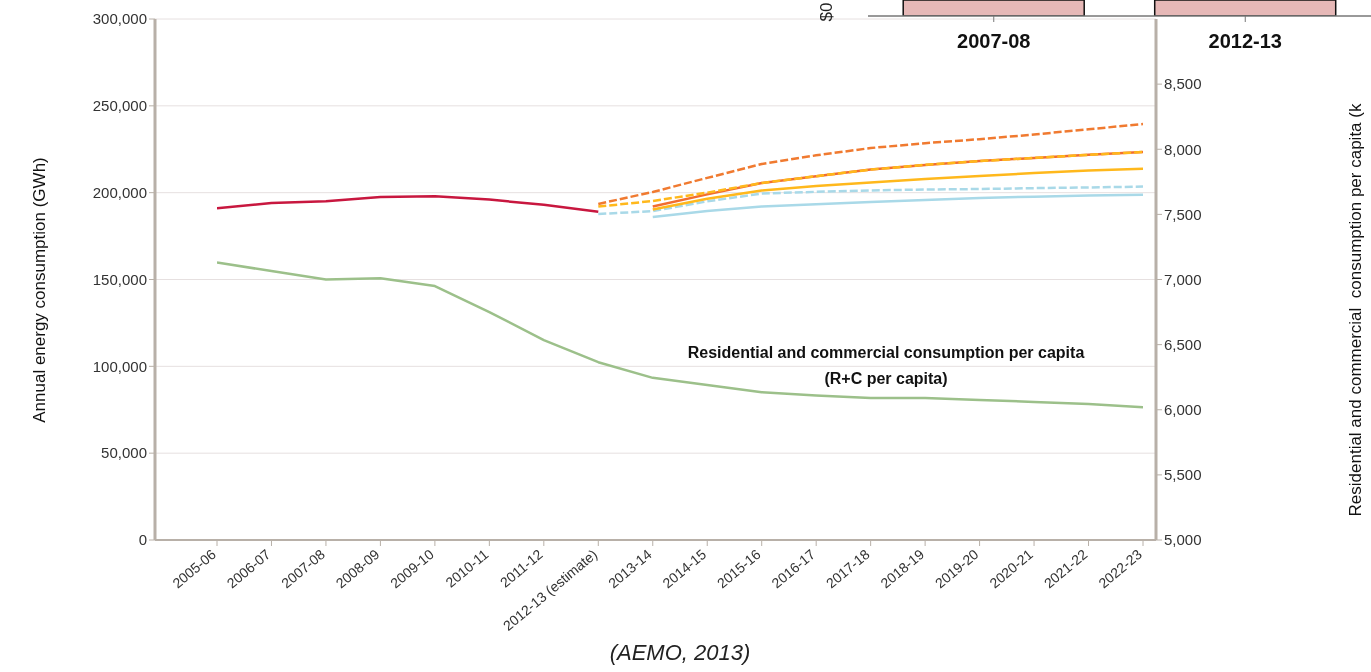  Describe the element at coordinates (119, 366) in the screenshot. I see `y-tick-label: 100,000` at that location.